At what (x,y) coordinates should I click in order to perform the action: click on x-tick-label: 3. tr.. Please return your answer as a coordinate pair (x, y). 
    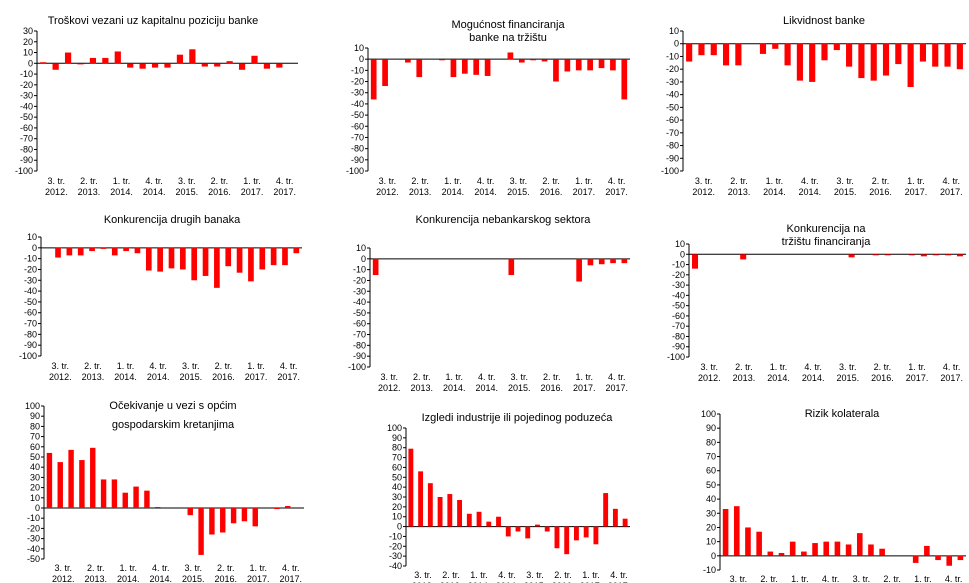
    Looking at the image, I should click on (389, 377).